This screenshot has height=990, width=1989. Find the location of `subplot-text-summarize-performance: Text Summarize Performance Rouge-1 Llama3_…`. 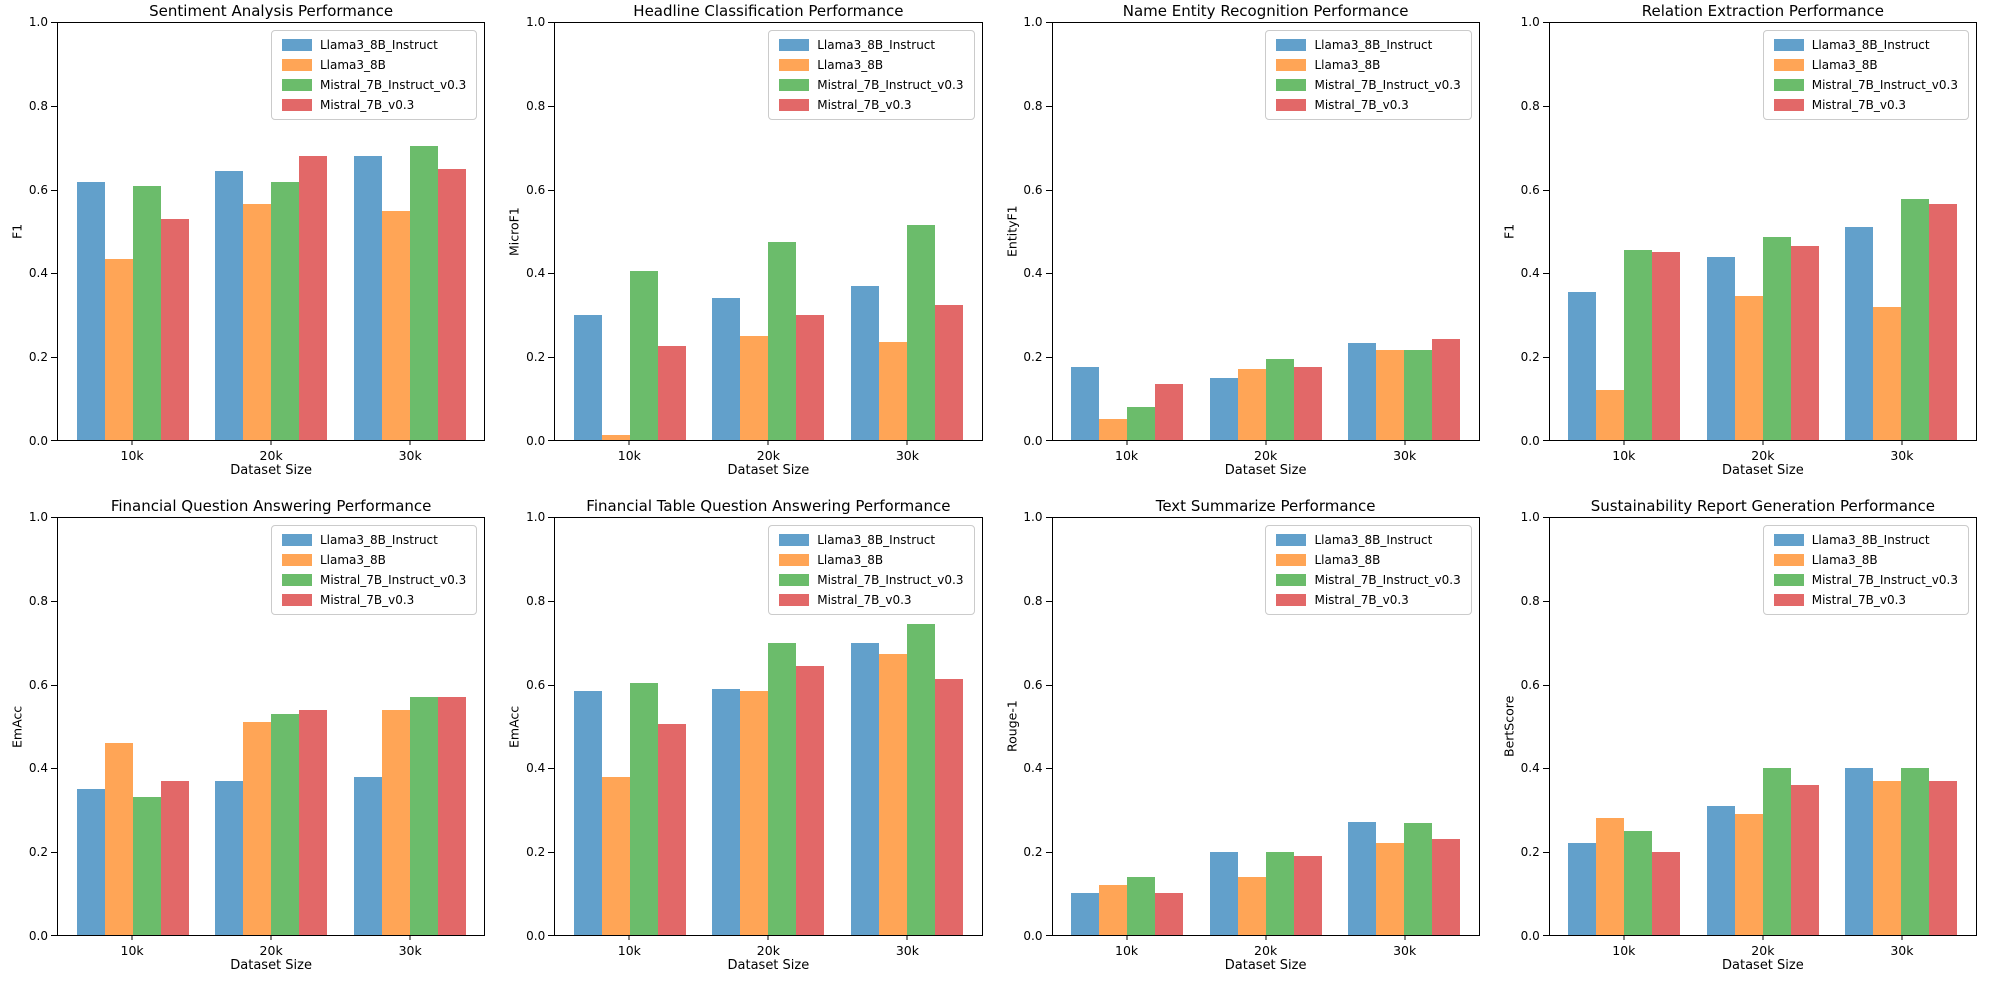

subplot-text-summarize-performance: Text Summarize Performance Rouge-1 Llama3_… is located at coordinates (1243, 742).